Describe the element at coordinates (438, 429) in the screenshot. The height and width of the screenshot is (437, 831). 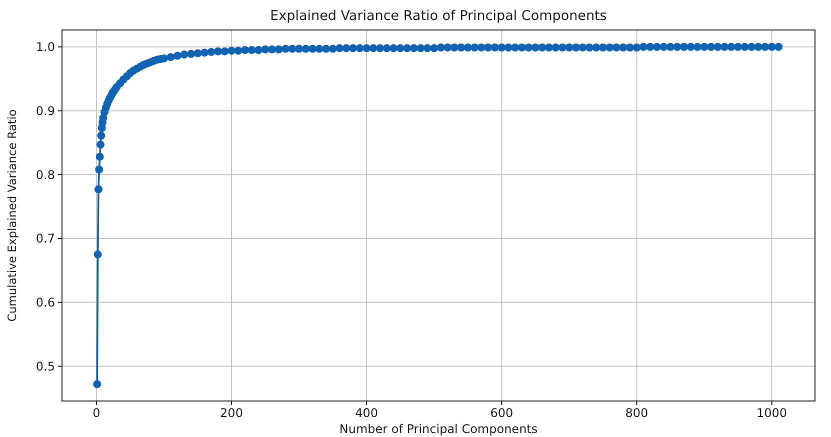
I see `x-axis-title: Number of Principal Components` at that location.